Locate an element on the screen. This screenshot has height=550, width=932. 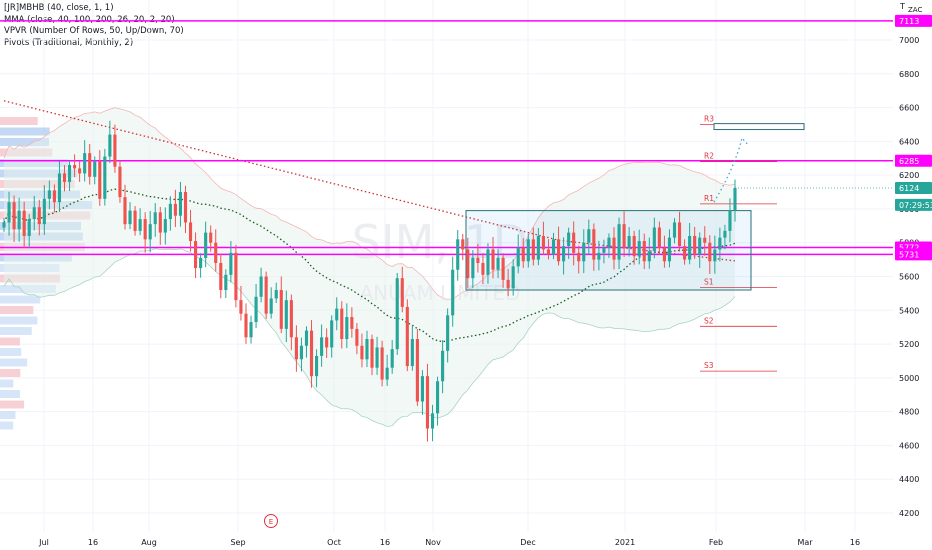
projection-path is located at coordinates (731, 169).